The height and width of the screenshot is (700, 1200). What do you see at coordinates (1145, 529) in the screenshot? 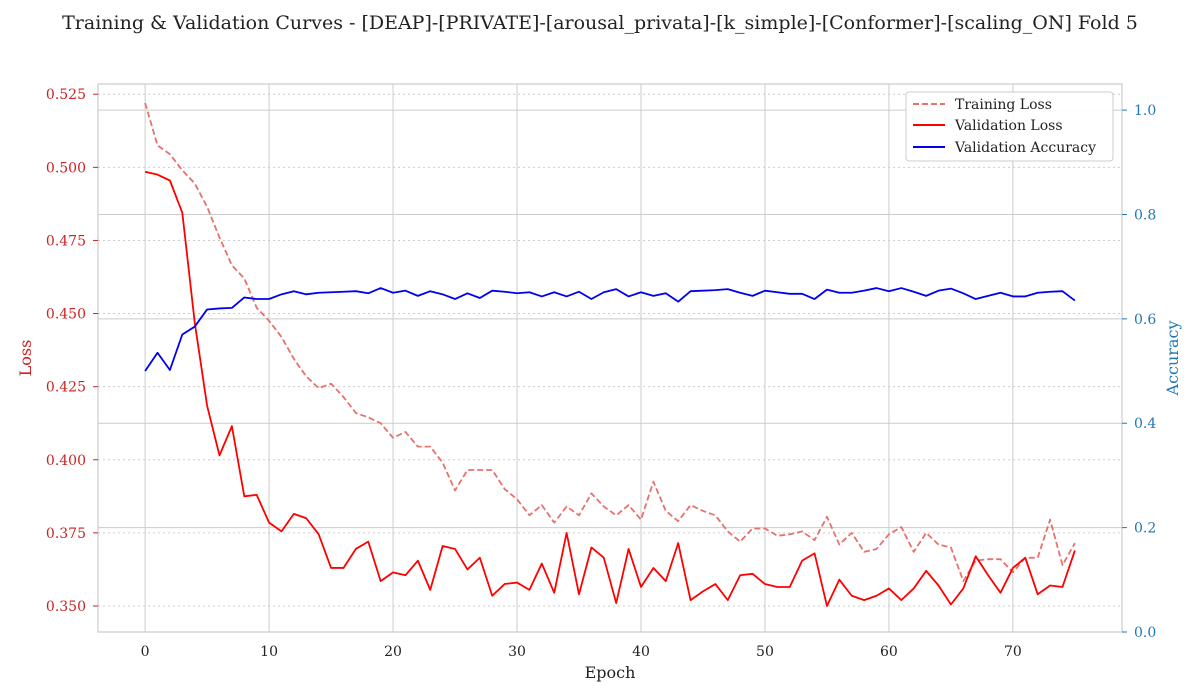
I see `right-tick-label: 0.2` at bounding box center [1145, 529].